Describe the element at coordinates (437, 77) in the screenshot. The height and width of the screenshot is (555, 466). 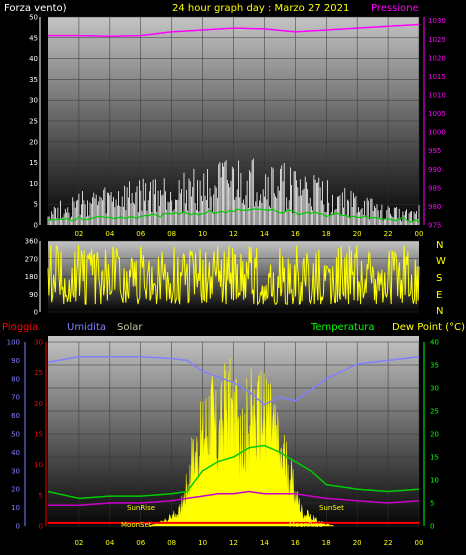
I see `pressure-y-tick-1015: 1015` at that location.